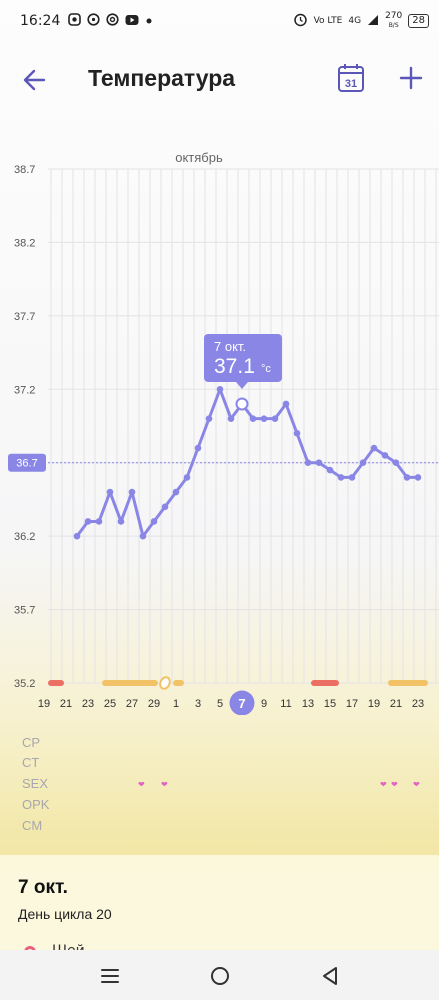 This screenshot has height=1000, width=439. Describe the element at coordinates (300, 21) in the screenshot. I see `alarm-icon` at that location.